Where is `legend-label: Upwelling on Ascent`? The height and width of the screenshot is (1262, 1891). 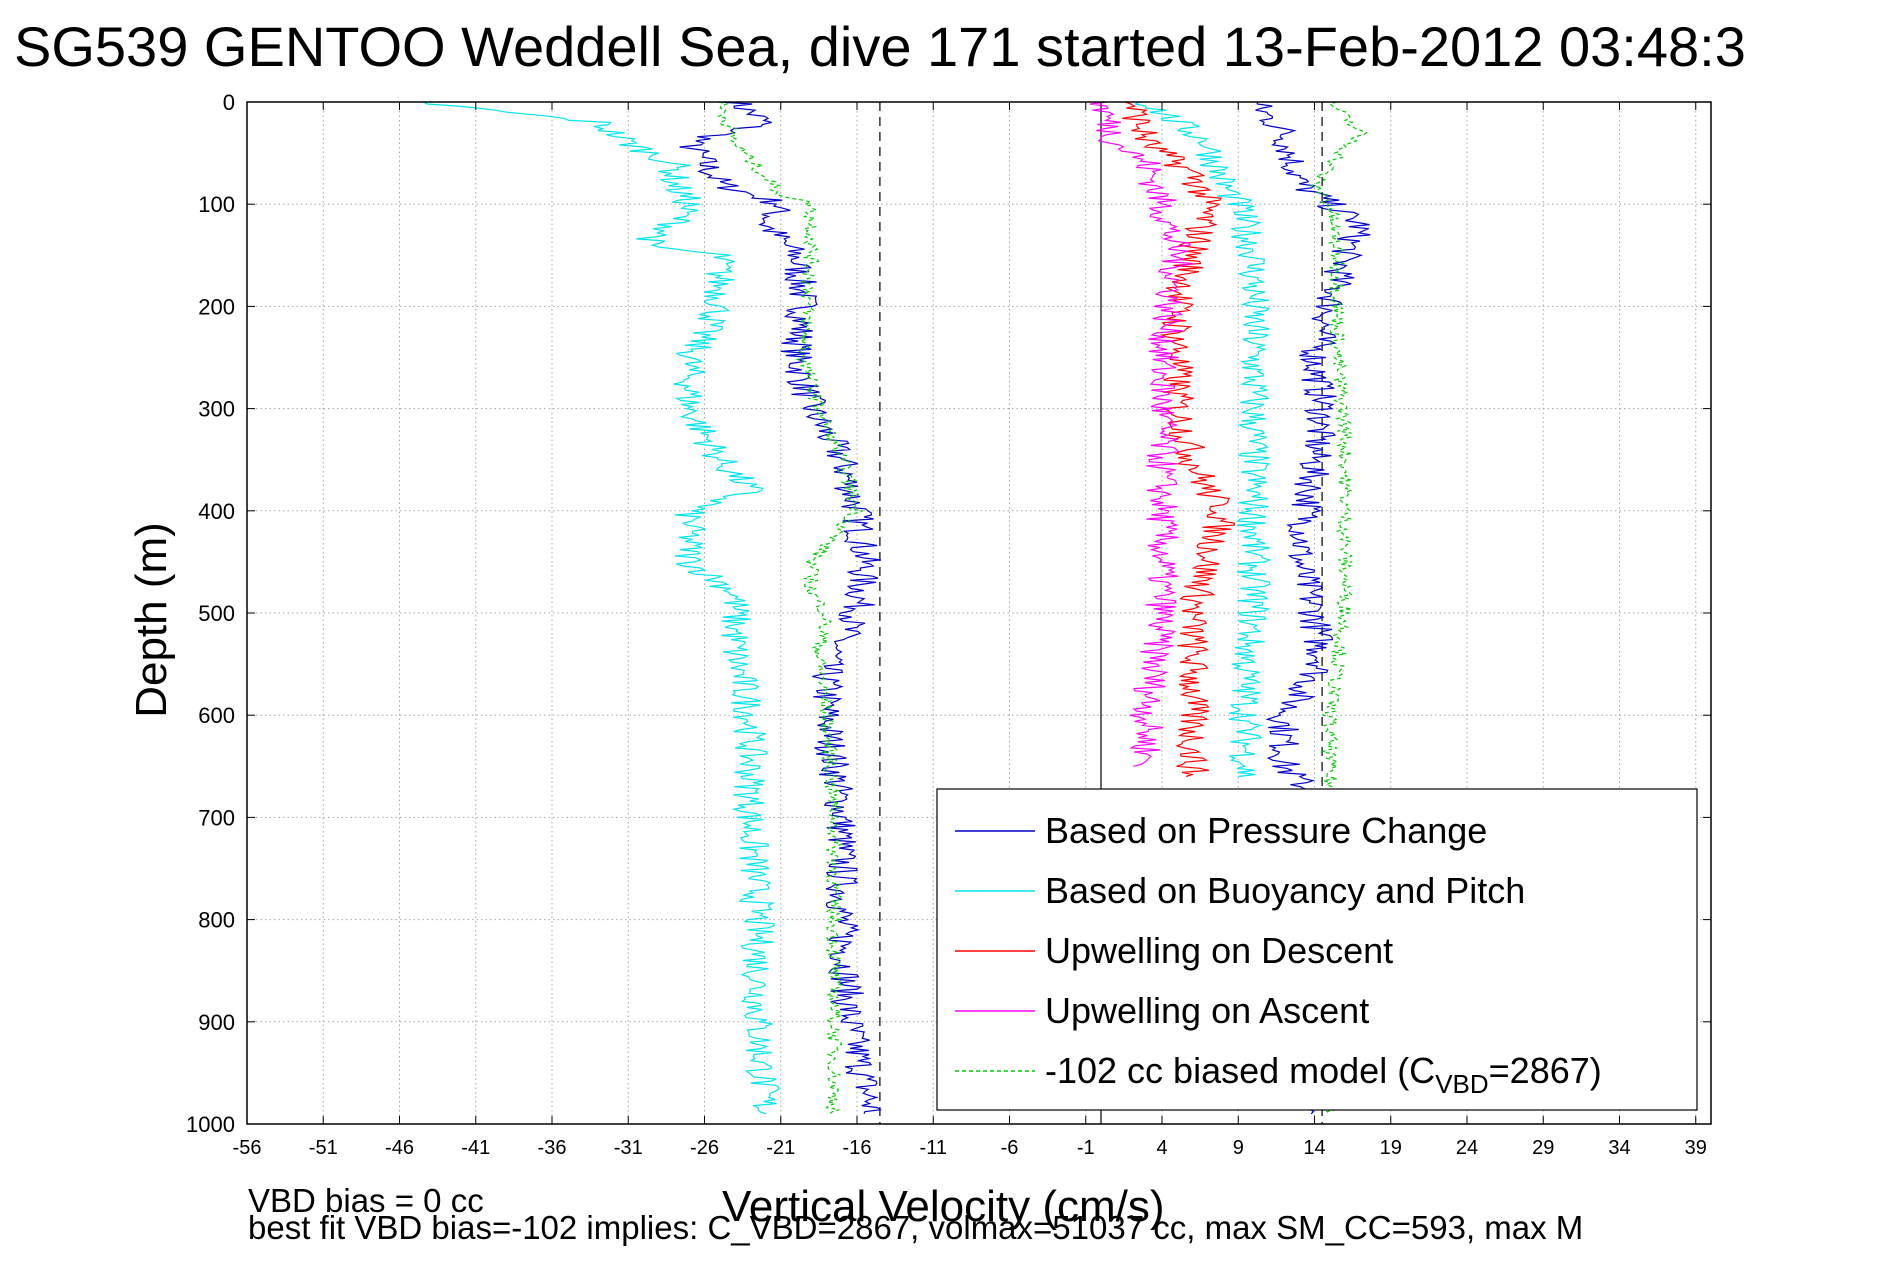
legend-label: Upwelling on Ascent is located at coordinates (1207, 1010).